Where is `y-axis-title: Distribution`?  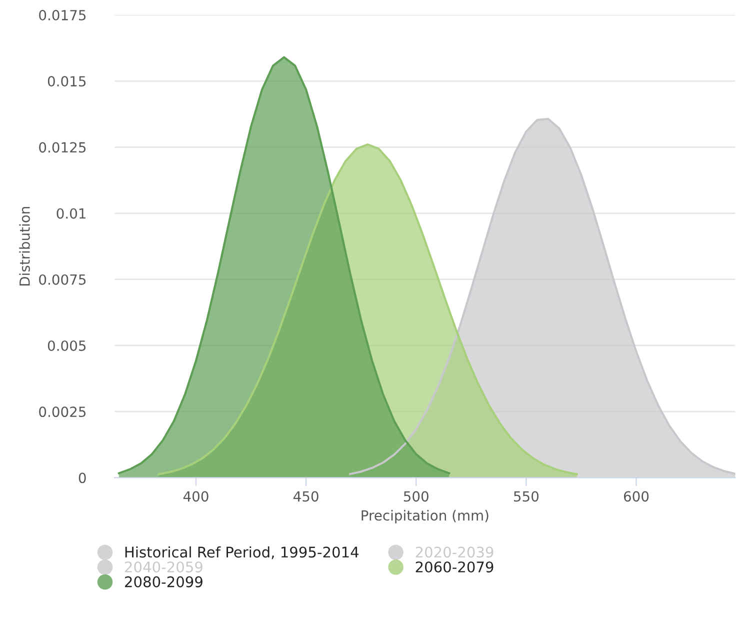 y-axis-title: Distribution is located at coordinates (24, 246).